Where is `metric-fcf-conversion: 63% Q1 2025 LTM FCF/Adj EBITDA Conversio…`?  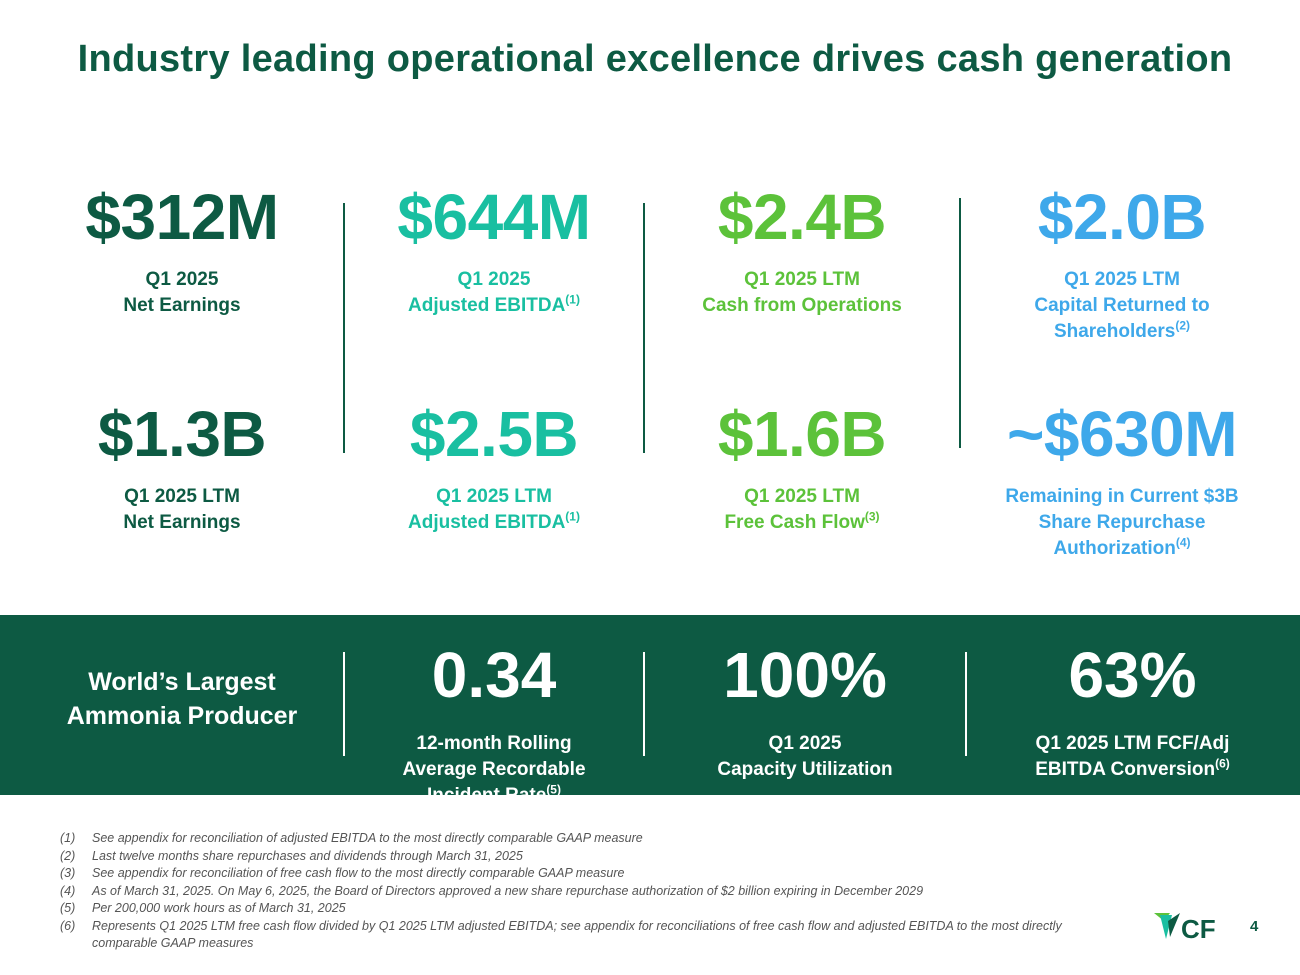 metric-fcf-conversion: 63% Q1 2025 LTM FCF/Adj EBITDA Conversio… is located at coordinates (1132, 713).